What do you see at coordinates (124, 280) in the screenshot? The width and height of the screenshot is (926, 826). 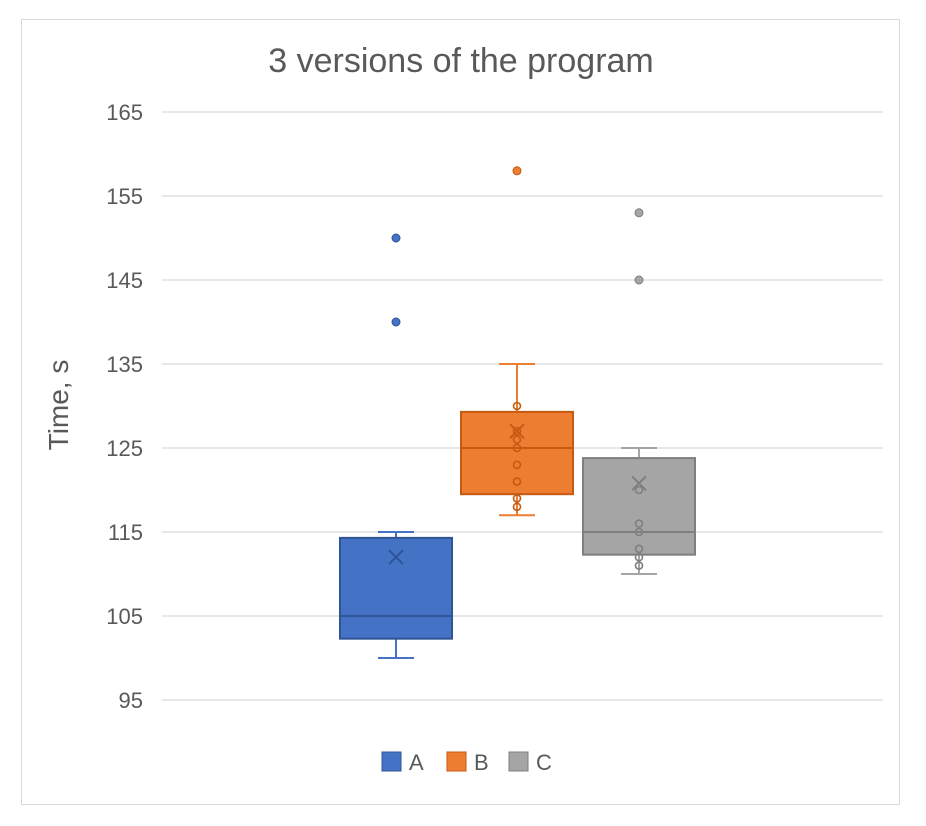 I see `y-tick-label: 145` at bounding box center [124, 280].